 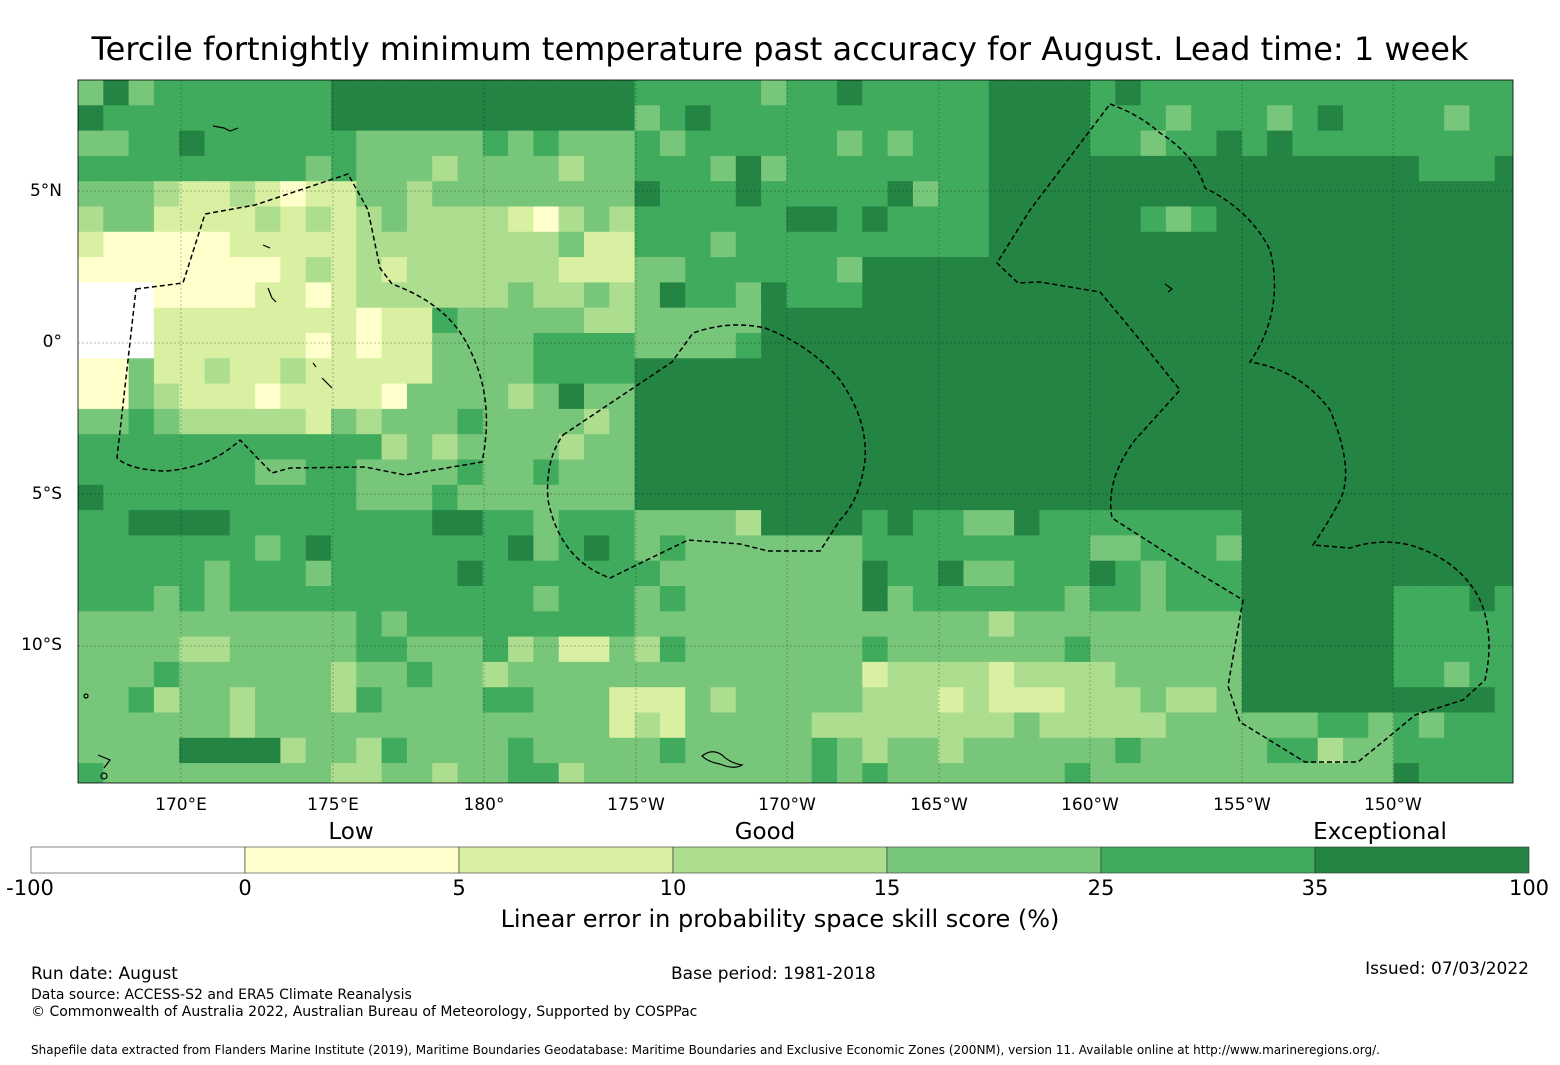 I want to click on colorbar-tick-label: 15, so click(x=887, y=888).